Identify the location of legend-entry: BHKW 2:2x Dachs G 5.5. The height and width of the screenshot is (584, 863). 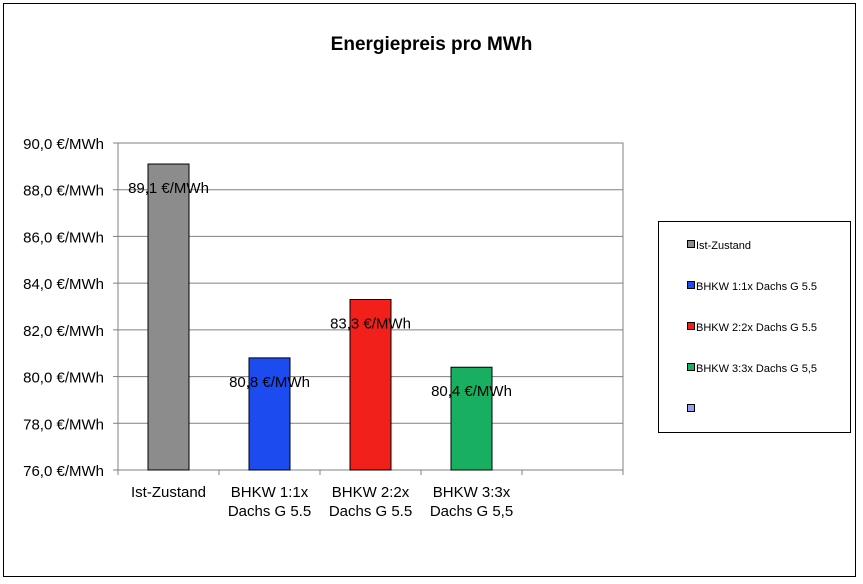
(752, 328).